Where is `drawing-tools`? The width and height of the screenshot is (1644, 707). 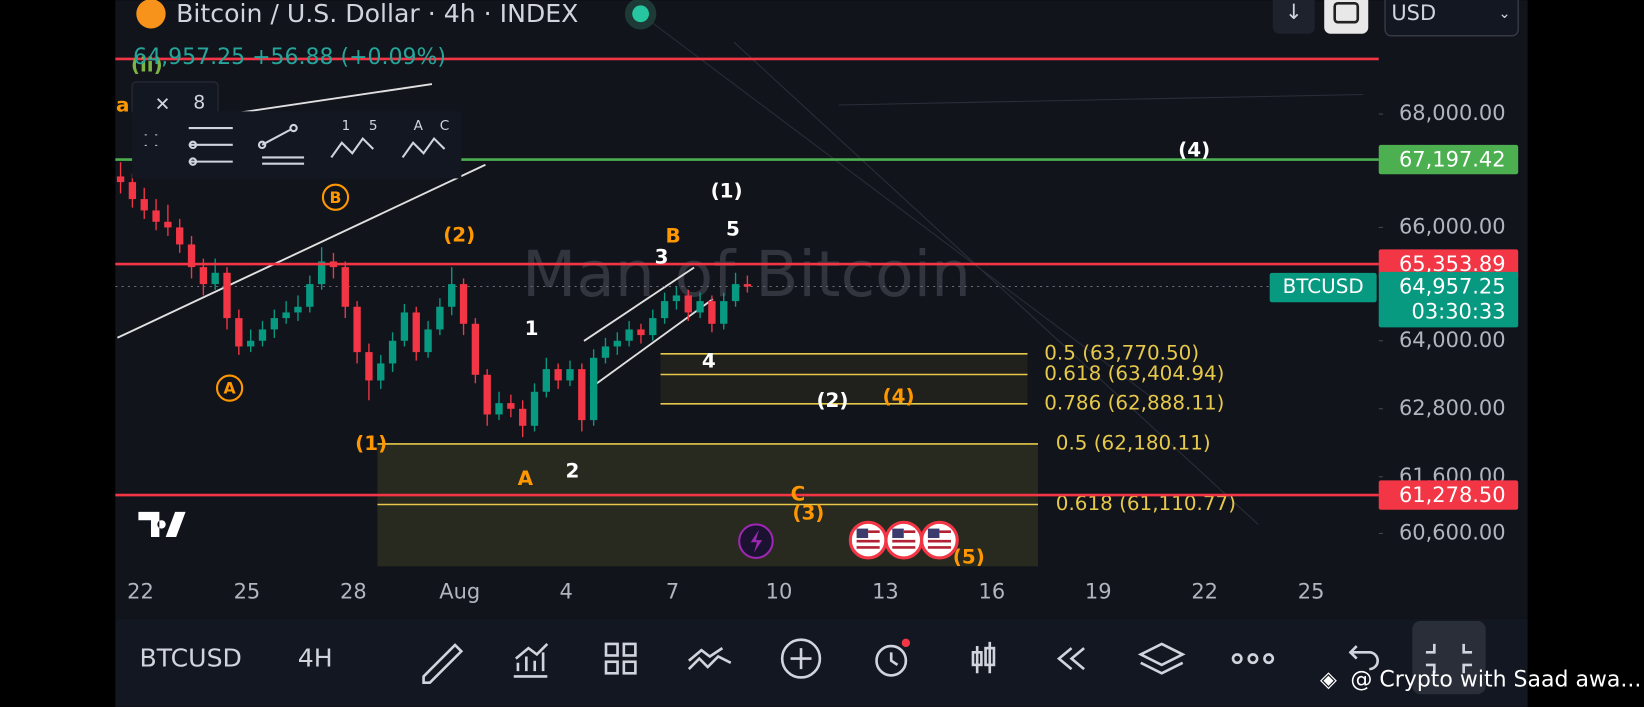
drawing-tools is located at coordinates (295, 144).